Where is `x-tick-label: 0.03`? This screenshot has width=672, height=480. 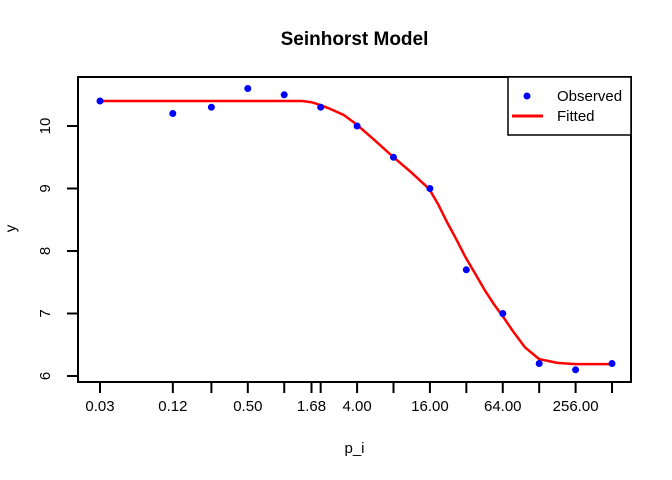 x-tick-label: 0.03 is located at coordinates (99, 406).